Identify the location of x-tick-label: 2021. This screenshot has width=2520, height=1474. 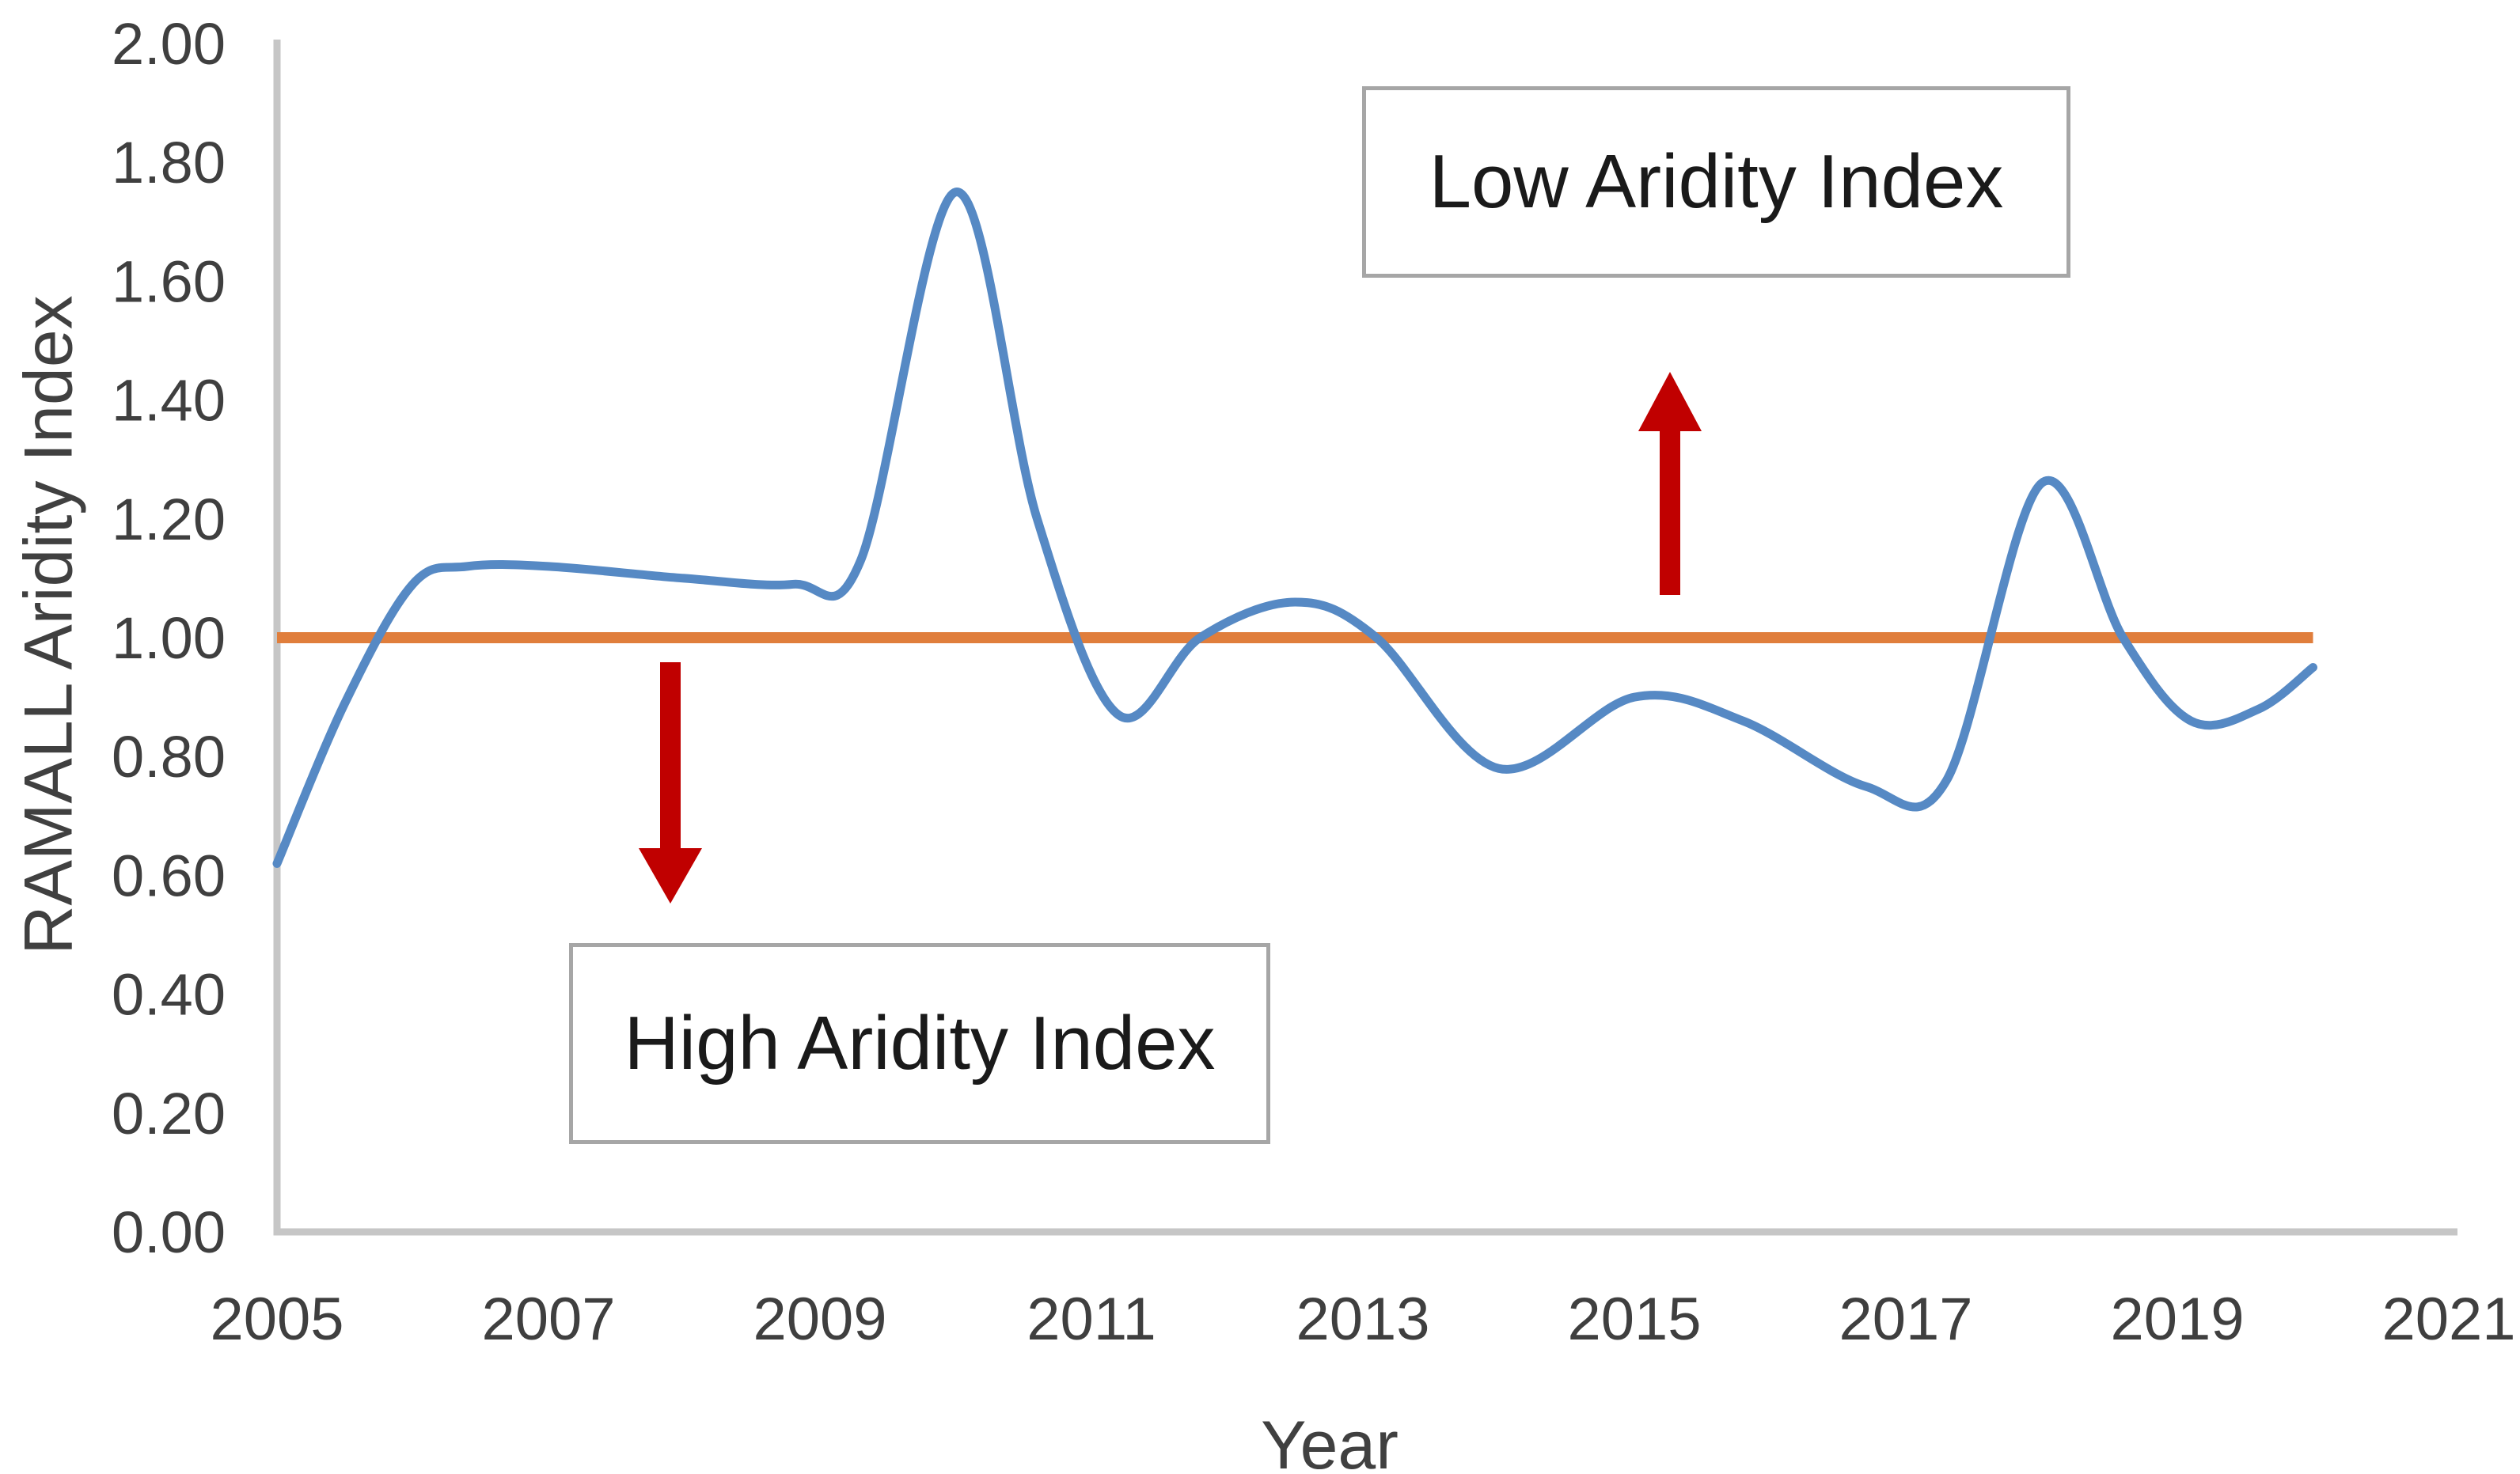
(2448, 1319).